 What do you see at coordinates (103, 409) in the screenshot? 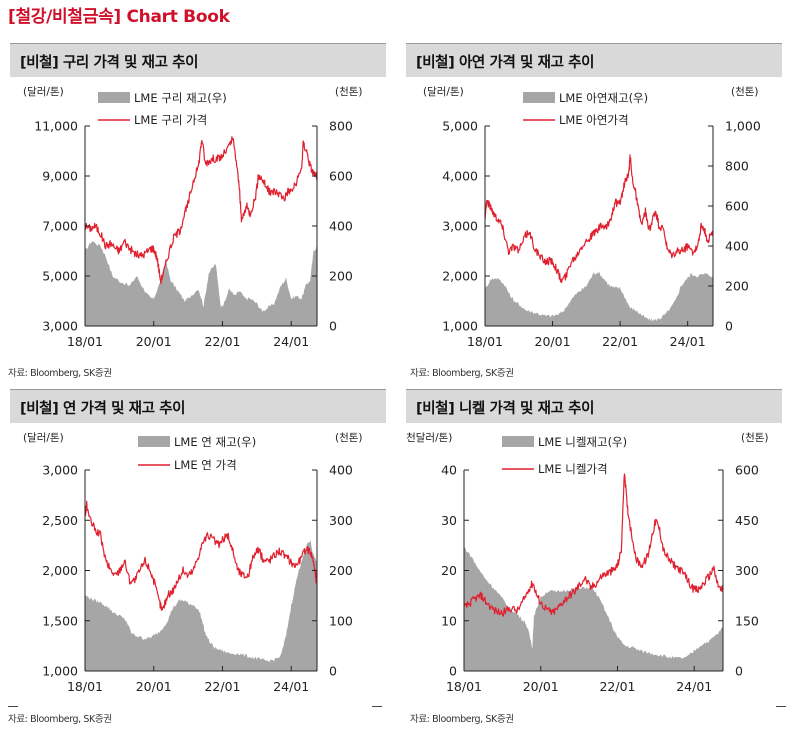
I see `chart-title-lead: [비철] 연 가격 및 재고 추이` at bounding box center [103, 409].